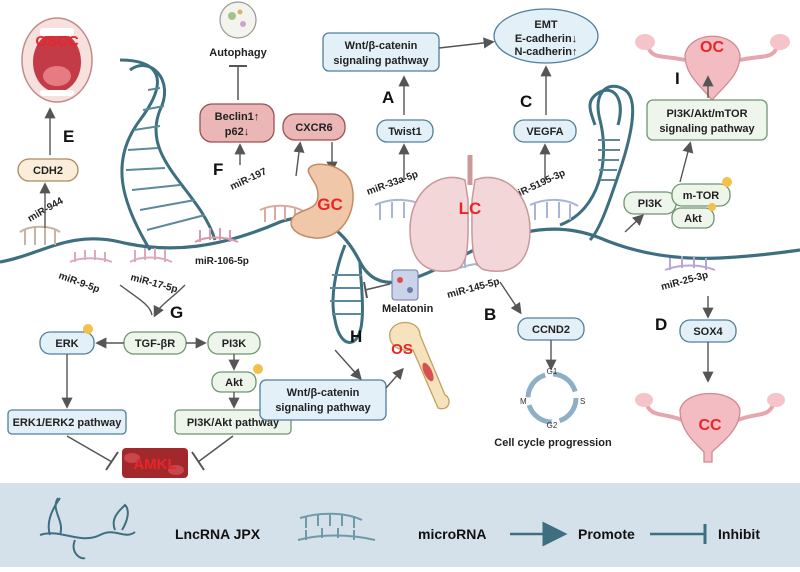 The height and width of the screenshot is (572, 800). Describe the element at coordinates (712, 47) in the screenshot. I see `disease-oc: OC` at that location.